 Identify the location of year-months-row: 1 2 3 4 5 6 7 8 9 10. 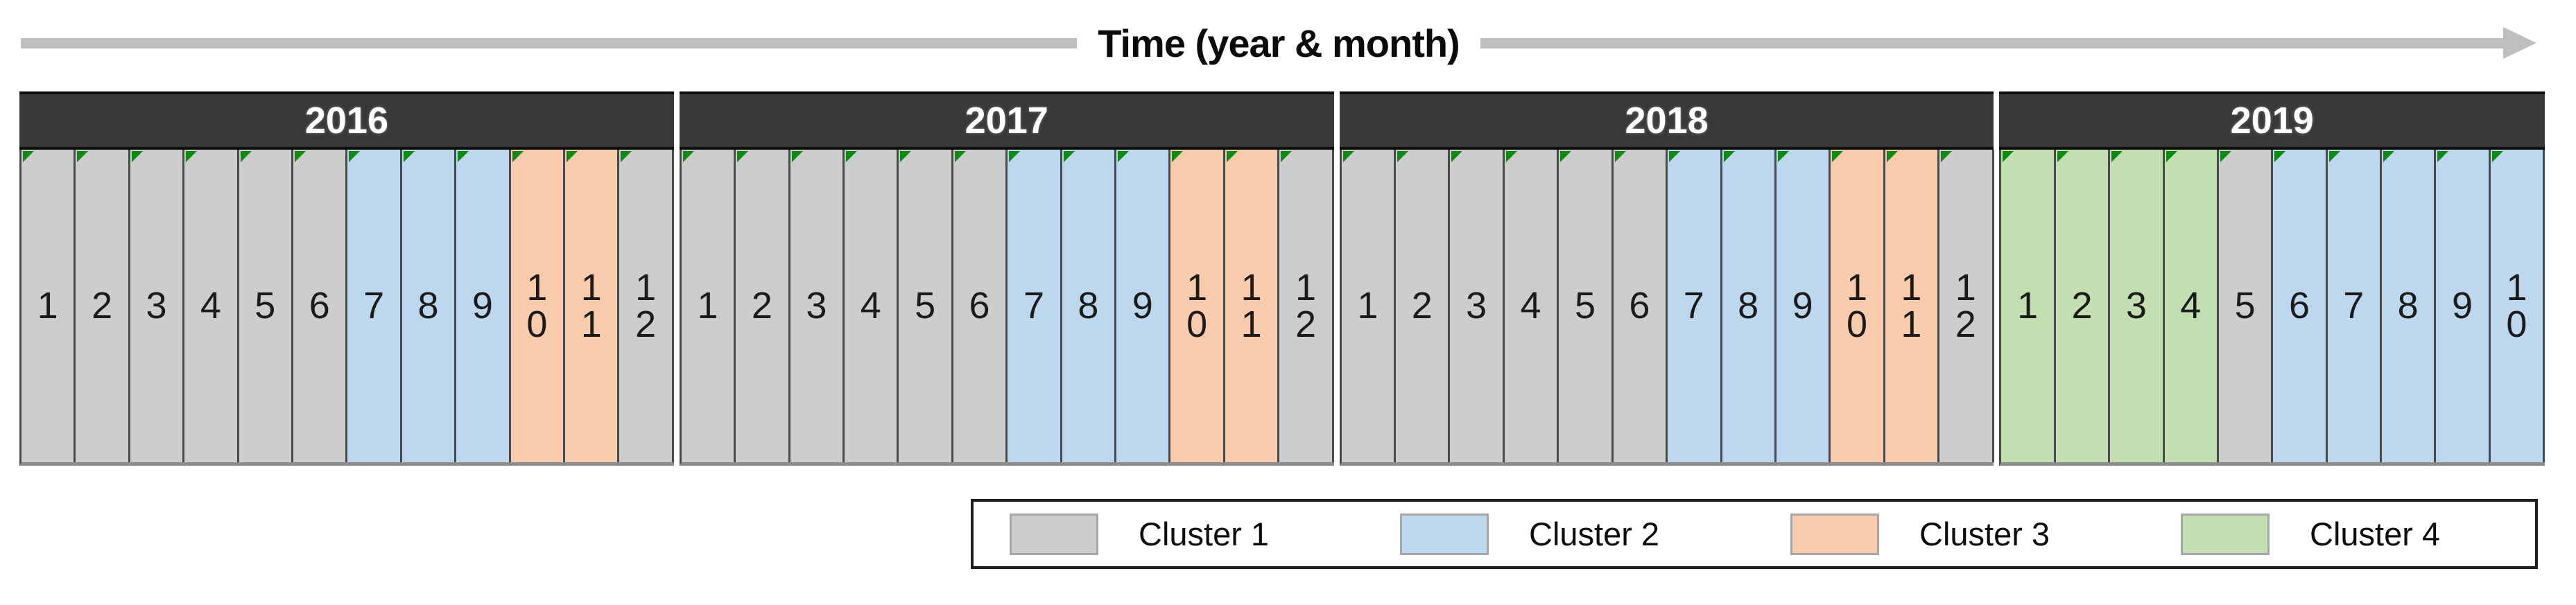
(2272, 308).